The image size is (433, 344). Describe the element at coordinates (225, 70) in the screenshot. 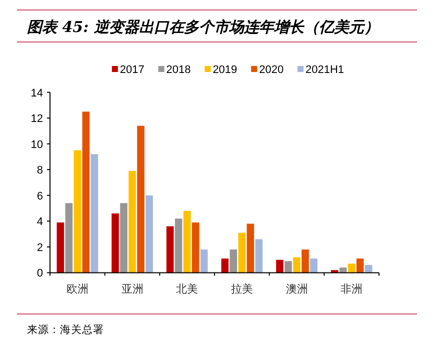

I see `legend-label: 2019` at that location.